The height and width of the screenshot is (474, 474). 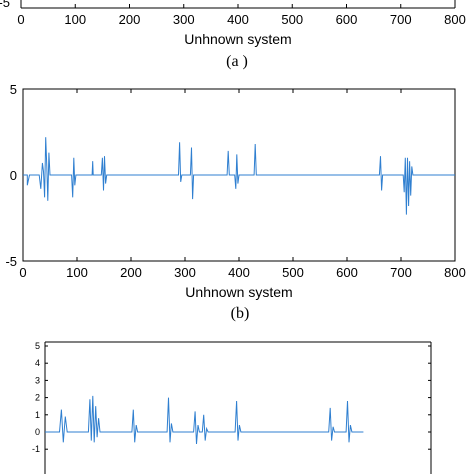 I want to click on panel-a-ytick: -5, so click(x=5, y=5).